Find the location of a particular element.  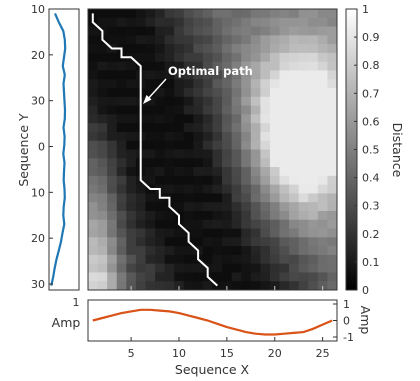

colorbar-tick-label: 0.8 is located at coordinates (371, 65).